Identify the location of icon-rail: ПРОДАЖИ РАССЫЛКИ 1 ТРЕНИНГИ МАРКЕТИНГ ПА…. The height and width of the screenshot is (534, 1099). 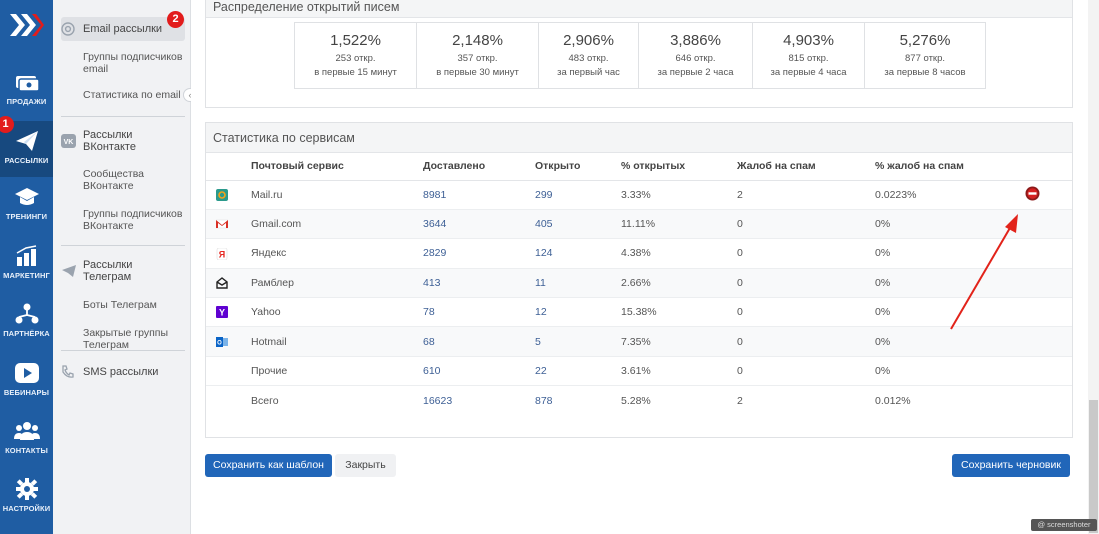
(26, 267).